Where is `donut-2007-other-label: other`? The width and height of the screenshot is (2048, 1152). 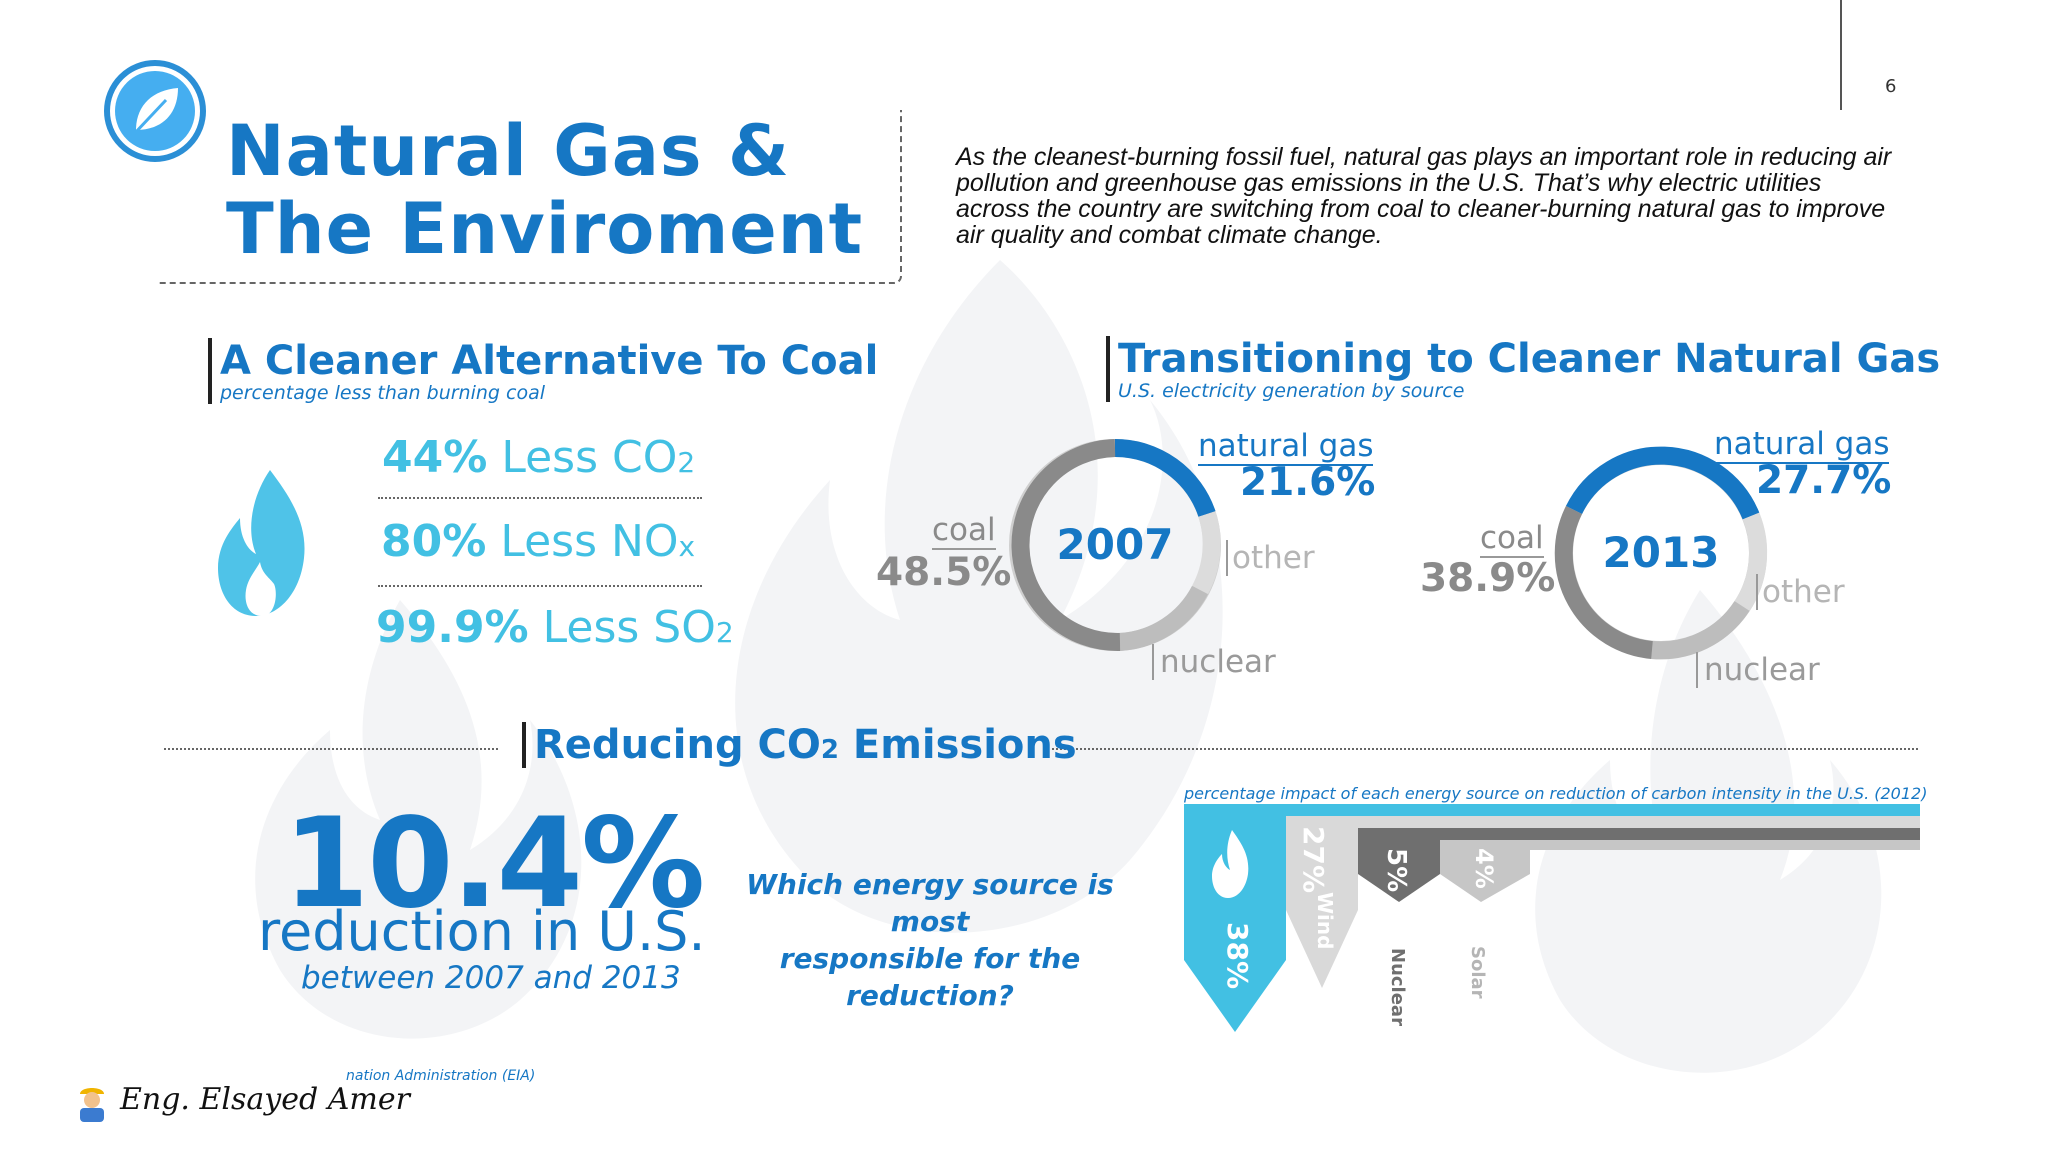
donut-2007-other-label: other is located at coordinates (1270, 558).